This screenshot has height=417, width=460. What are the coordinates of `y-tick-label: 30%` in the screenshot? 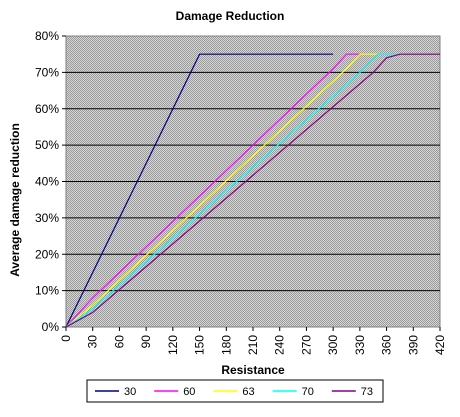 It's located at (47, 218).